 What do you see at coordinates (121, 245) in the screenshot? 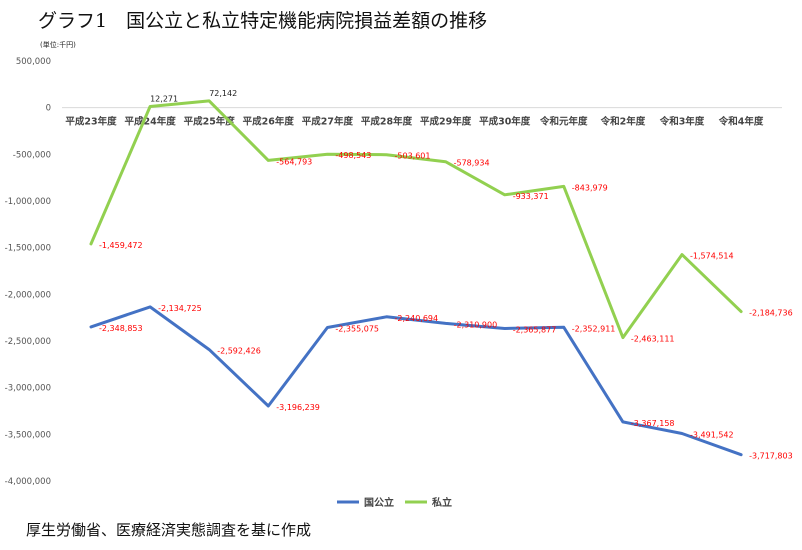
I see `data-label: -1,459,472` at bounding box center [121, 245].